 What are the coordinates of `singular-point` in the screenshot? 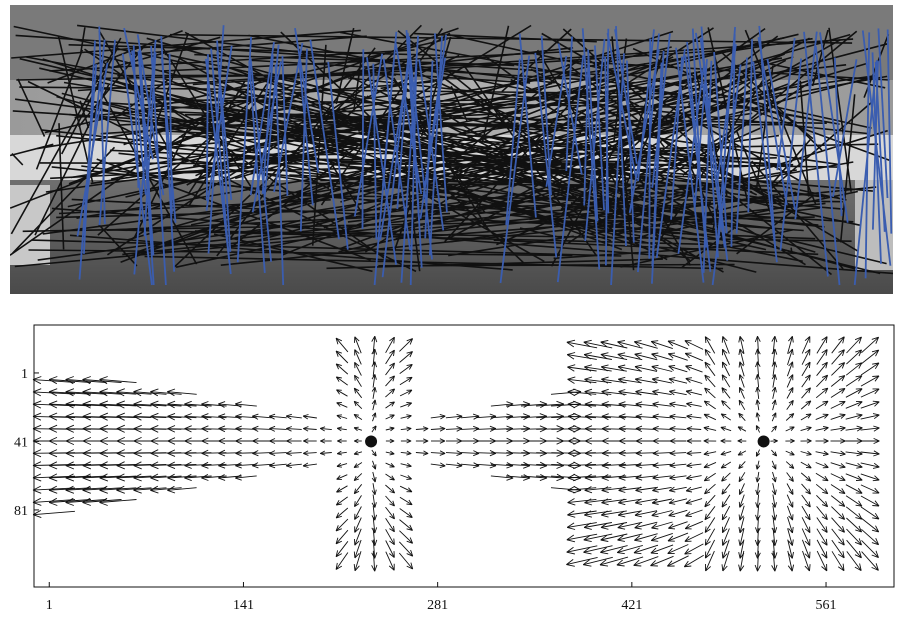 It's located at (763, 441).